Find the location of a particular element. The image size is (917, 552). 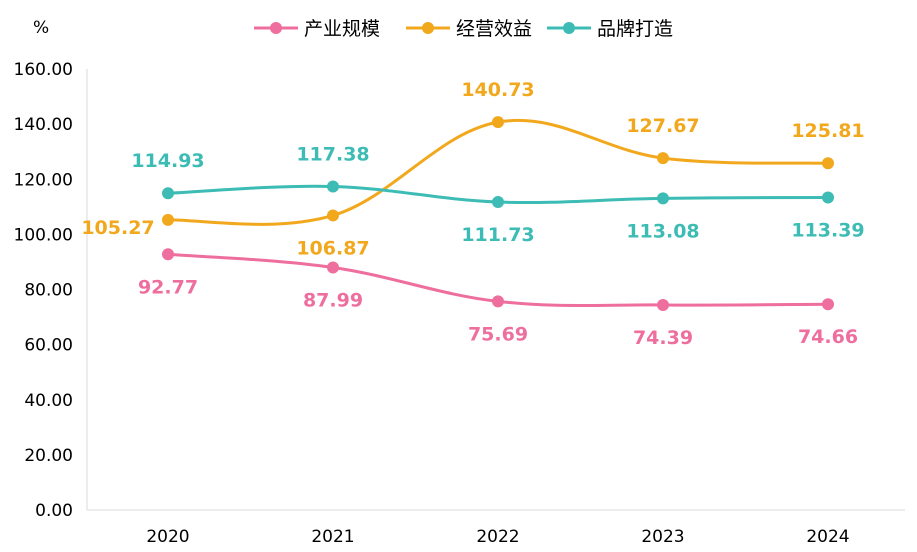

y-axis-unit-label: % is located at coordinates (41, 28).